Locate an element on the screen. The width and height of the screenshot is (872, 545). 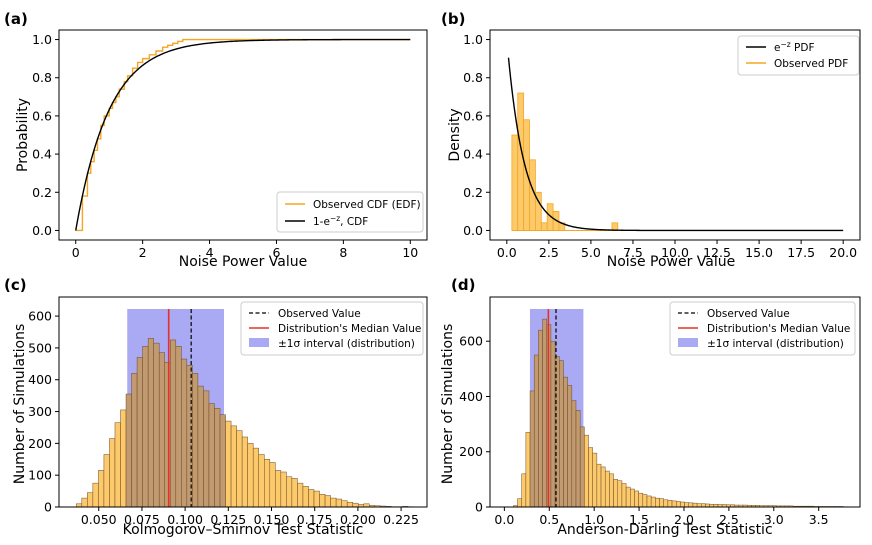
panel-label: (c) is located at coordinates (15, 285).